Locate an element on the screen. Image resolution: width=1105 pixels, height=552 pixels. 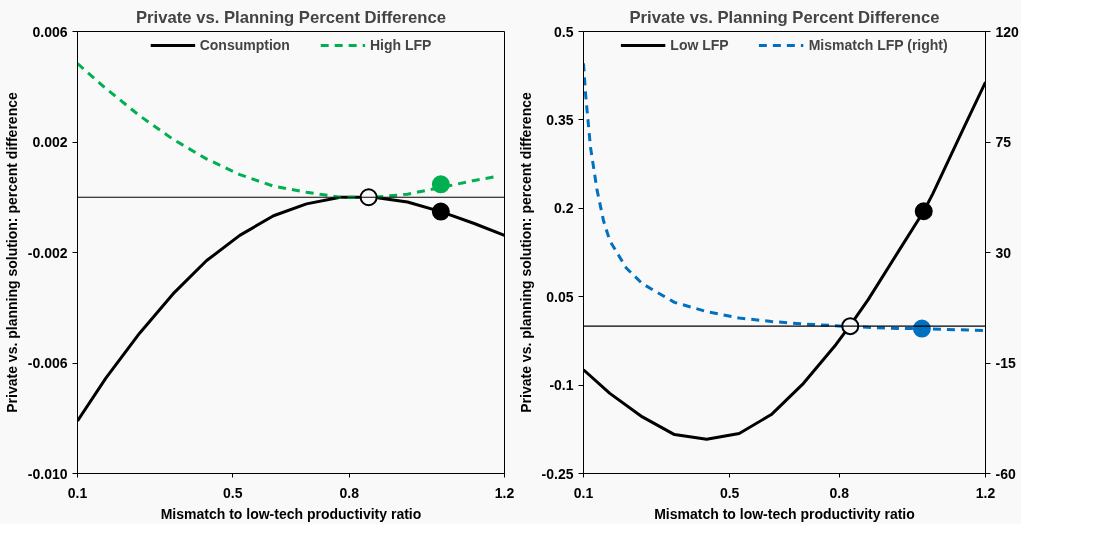
y-tick-label: 0.05 is located at coordinates (560, 296).